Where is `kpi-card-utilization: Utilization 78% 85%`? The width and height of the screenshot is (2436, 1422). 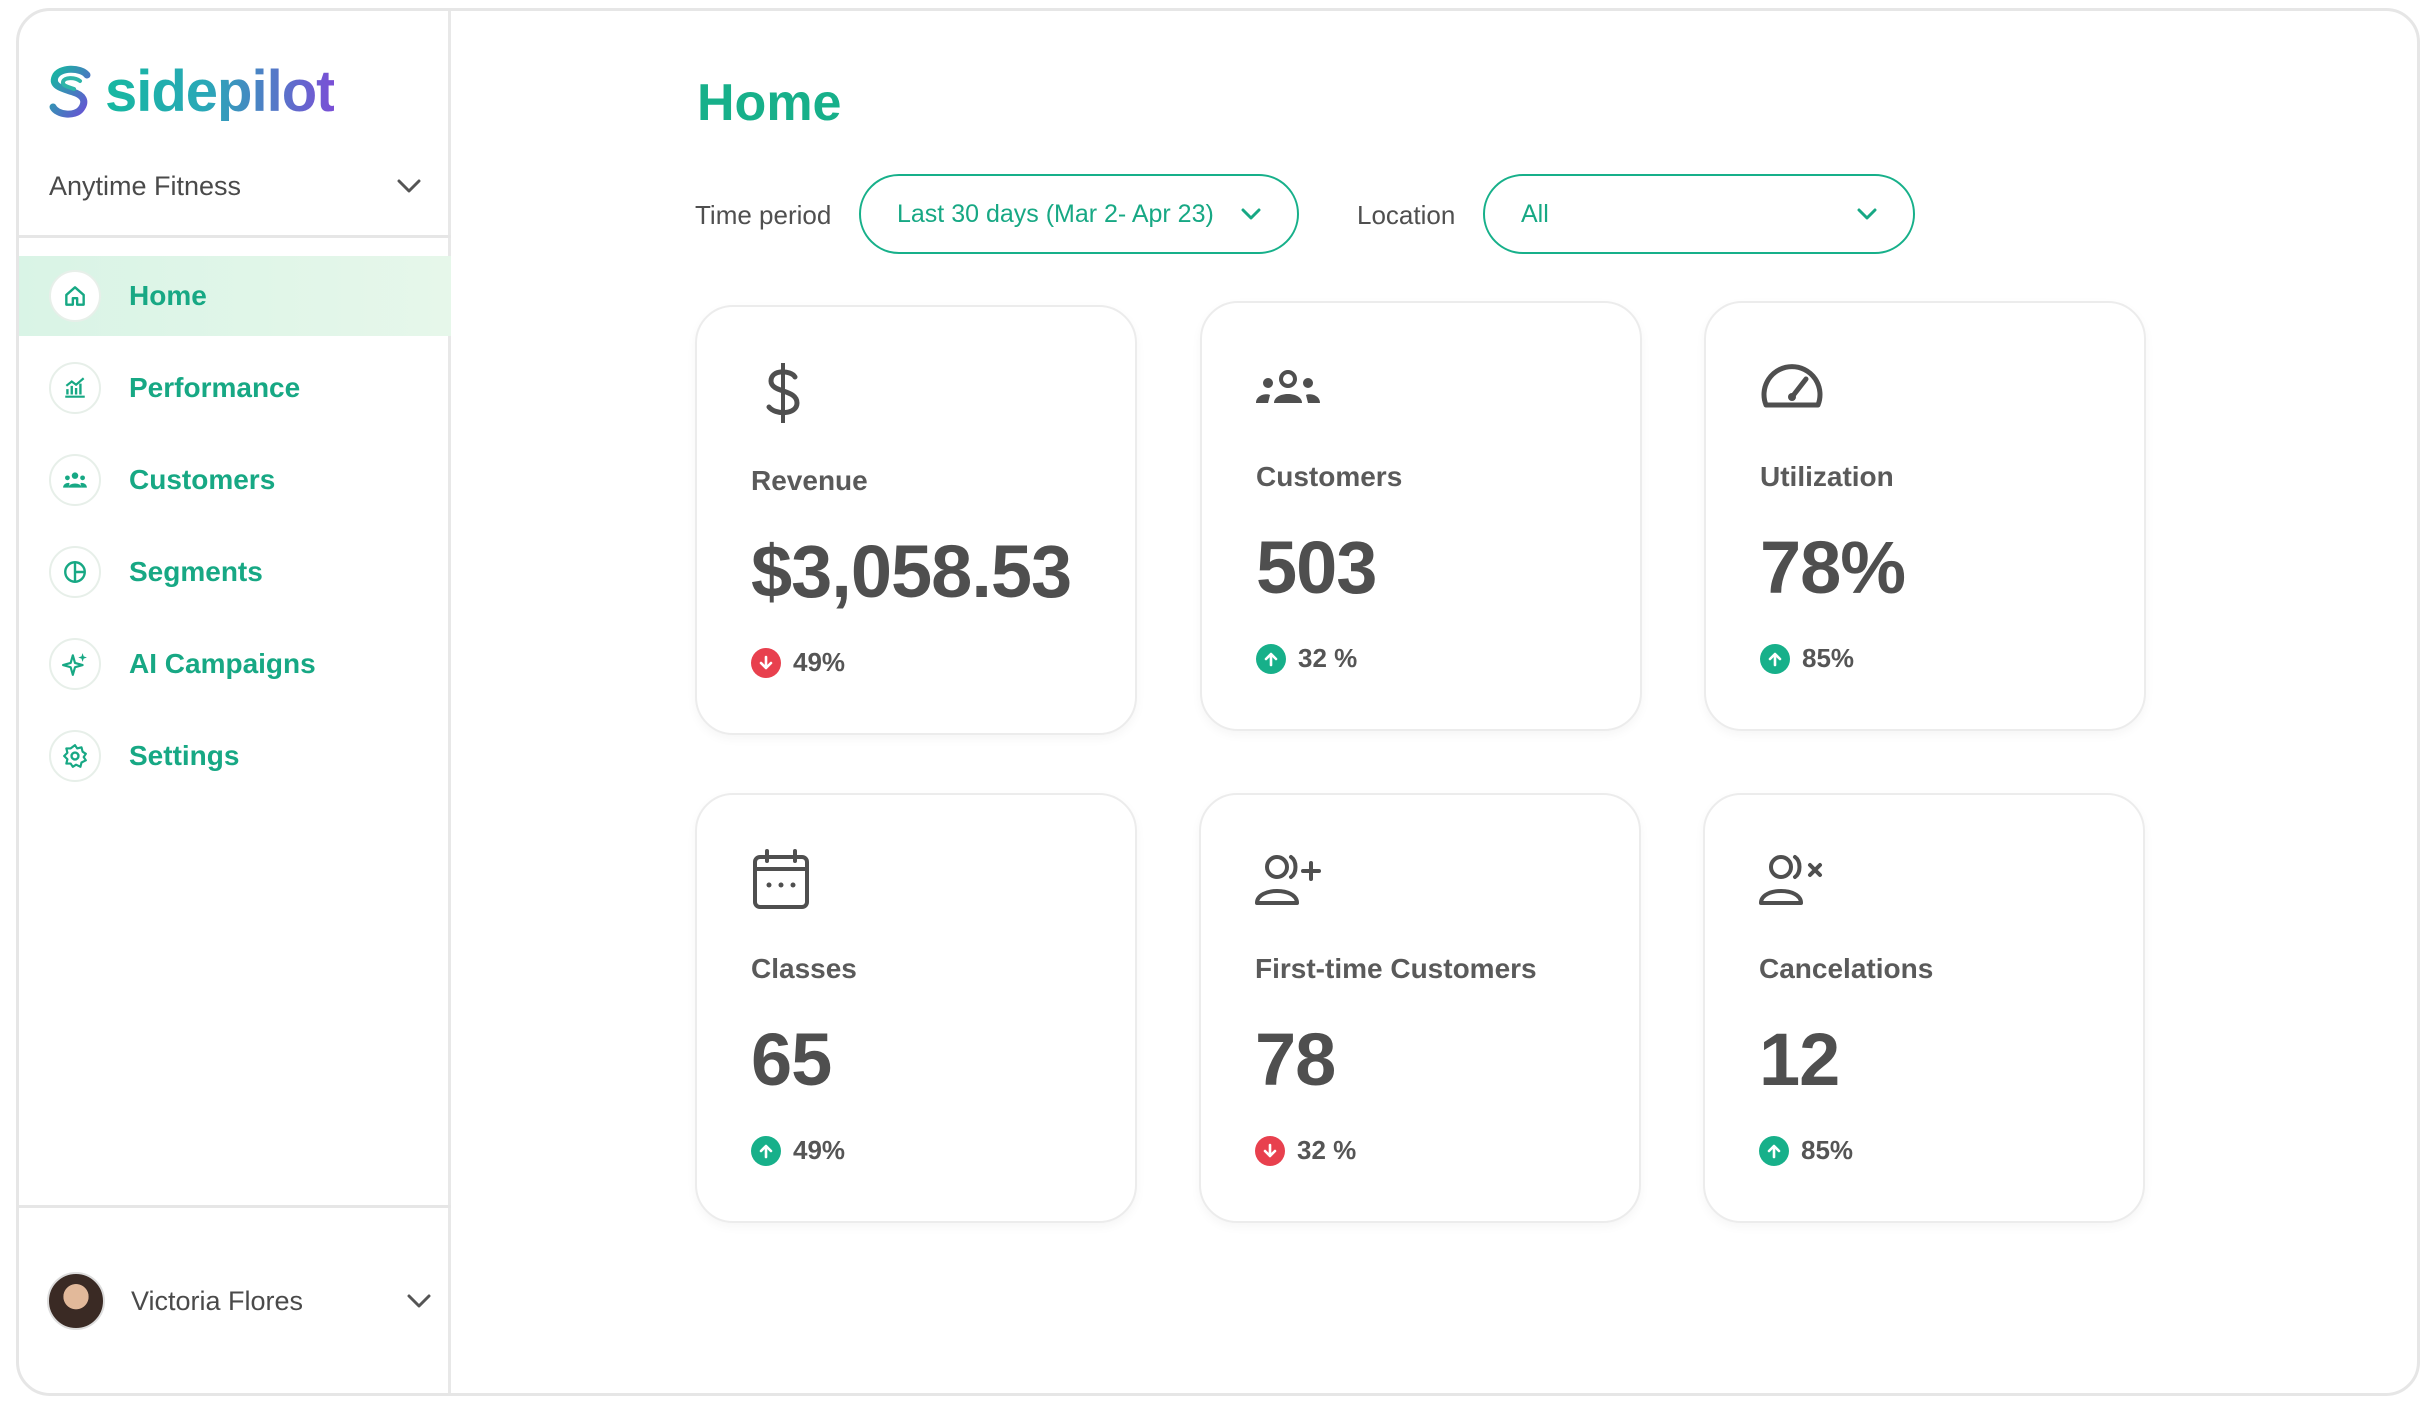
kpi-card-utilization: Utilization 78% 85% is located at coordinates (1925, 516).